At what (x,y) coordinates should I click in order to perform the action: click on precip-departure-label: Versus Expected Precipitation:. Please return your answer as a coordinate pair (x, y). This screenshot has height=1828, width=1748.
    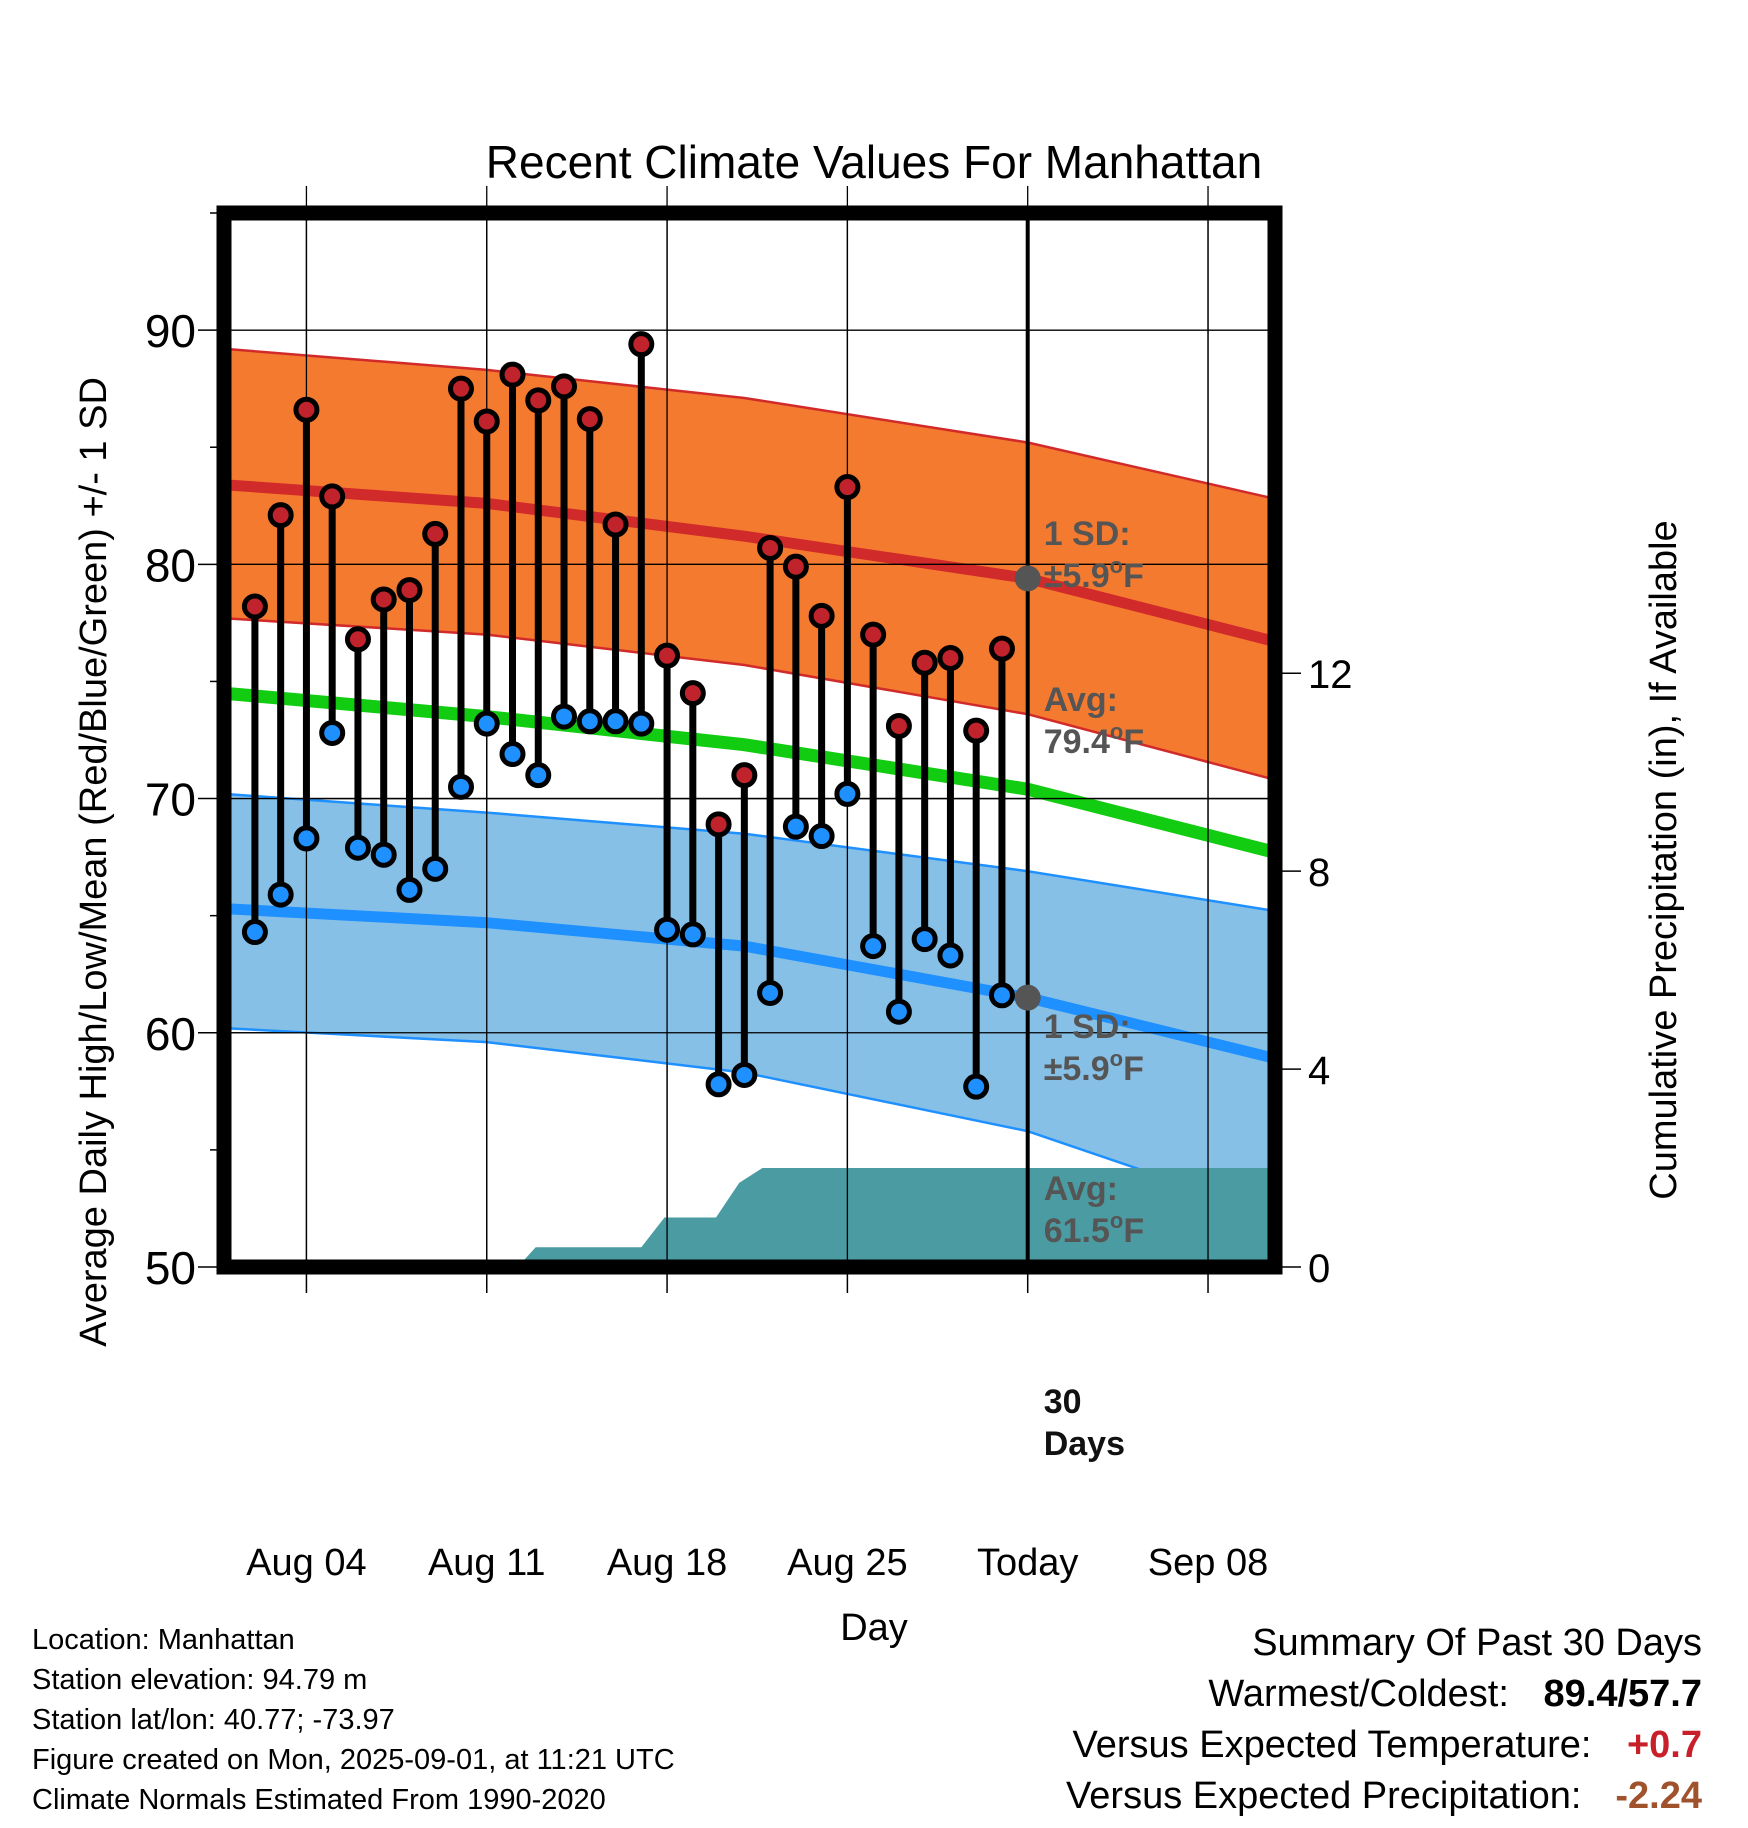
    Looking at the image, I should click on (1324, 1796).